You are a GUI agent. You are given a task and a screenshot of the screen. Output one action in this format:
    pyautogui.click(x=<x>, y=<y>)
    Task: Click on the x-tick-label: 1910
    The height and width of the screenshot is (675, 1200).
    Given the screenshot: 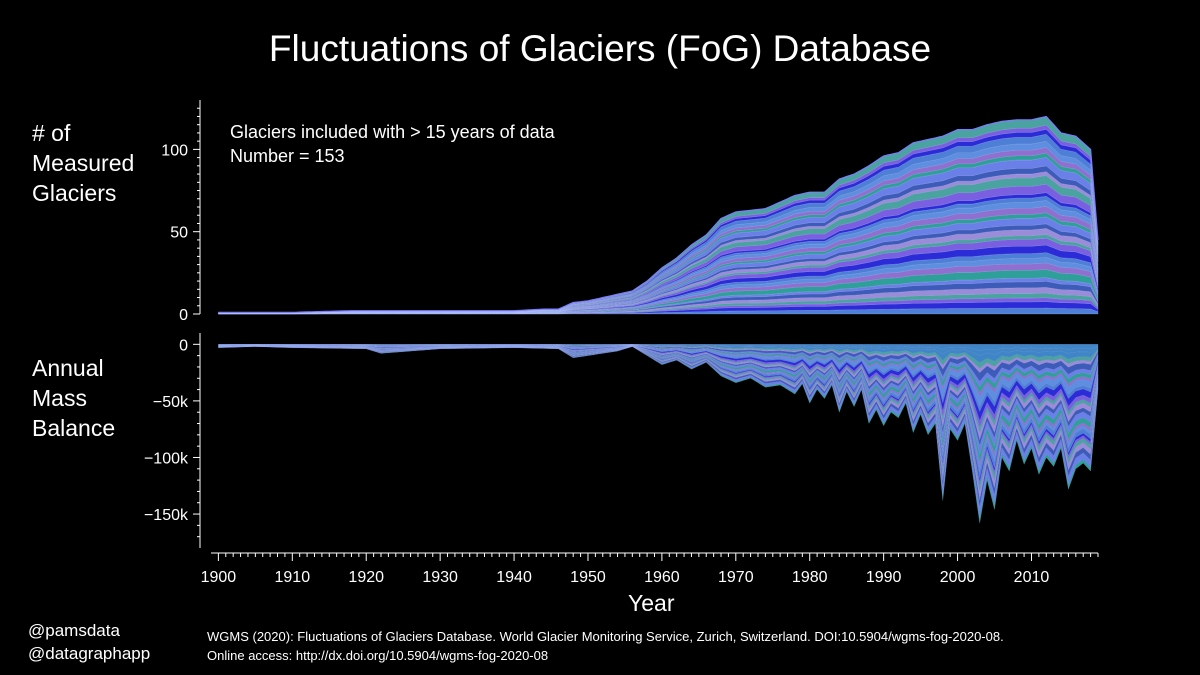 What is the action you would take?
    pyautogui.click(x=293, y=577)
    